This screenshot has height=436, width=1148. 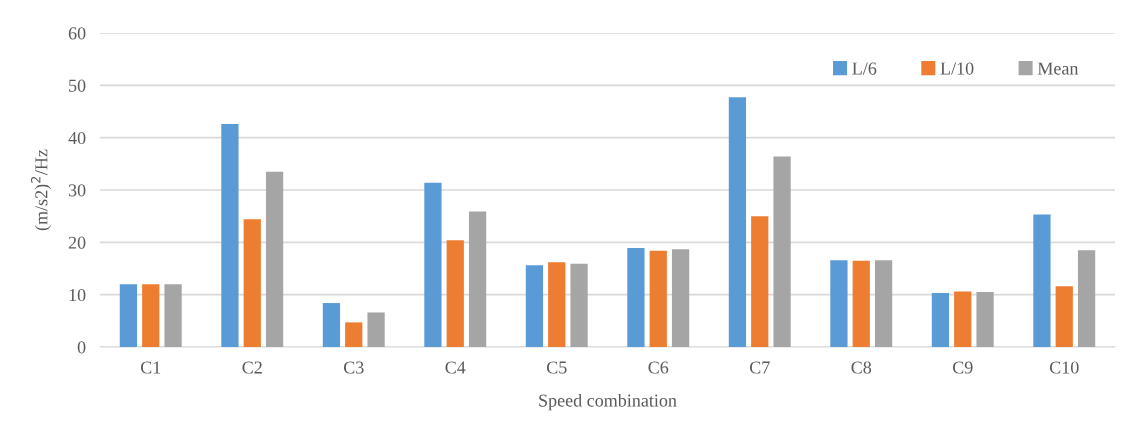 What do you see at coordinates (41, 190) in the screenshot?
I see `y-axis-title: (m/s2)$^{2}$/Hz` at bounding box center [41, 190].